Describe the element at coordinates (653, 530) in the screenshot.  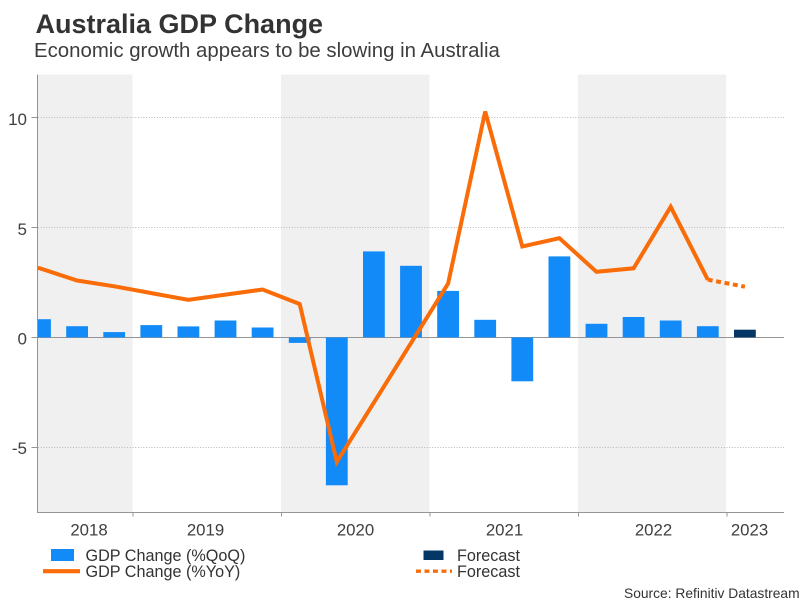
I see `svg-text: 2022` at that location.